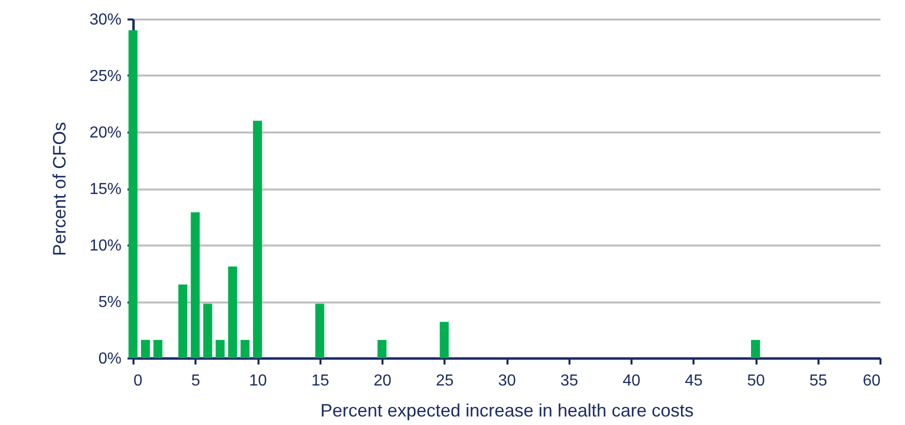  Describe the element at coordinates (110, 359) in the screenshot. I see `y-tick-label: 0%` at that location.